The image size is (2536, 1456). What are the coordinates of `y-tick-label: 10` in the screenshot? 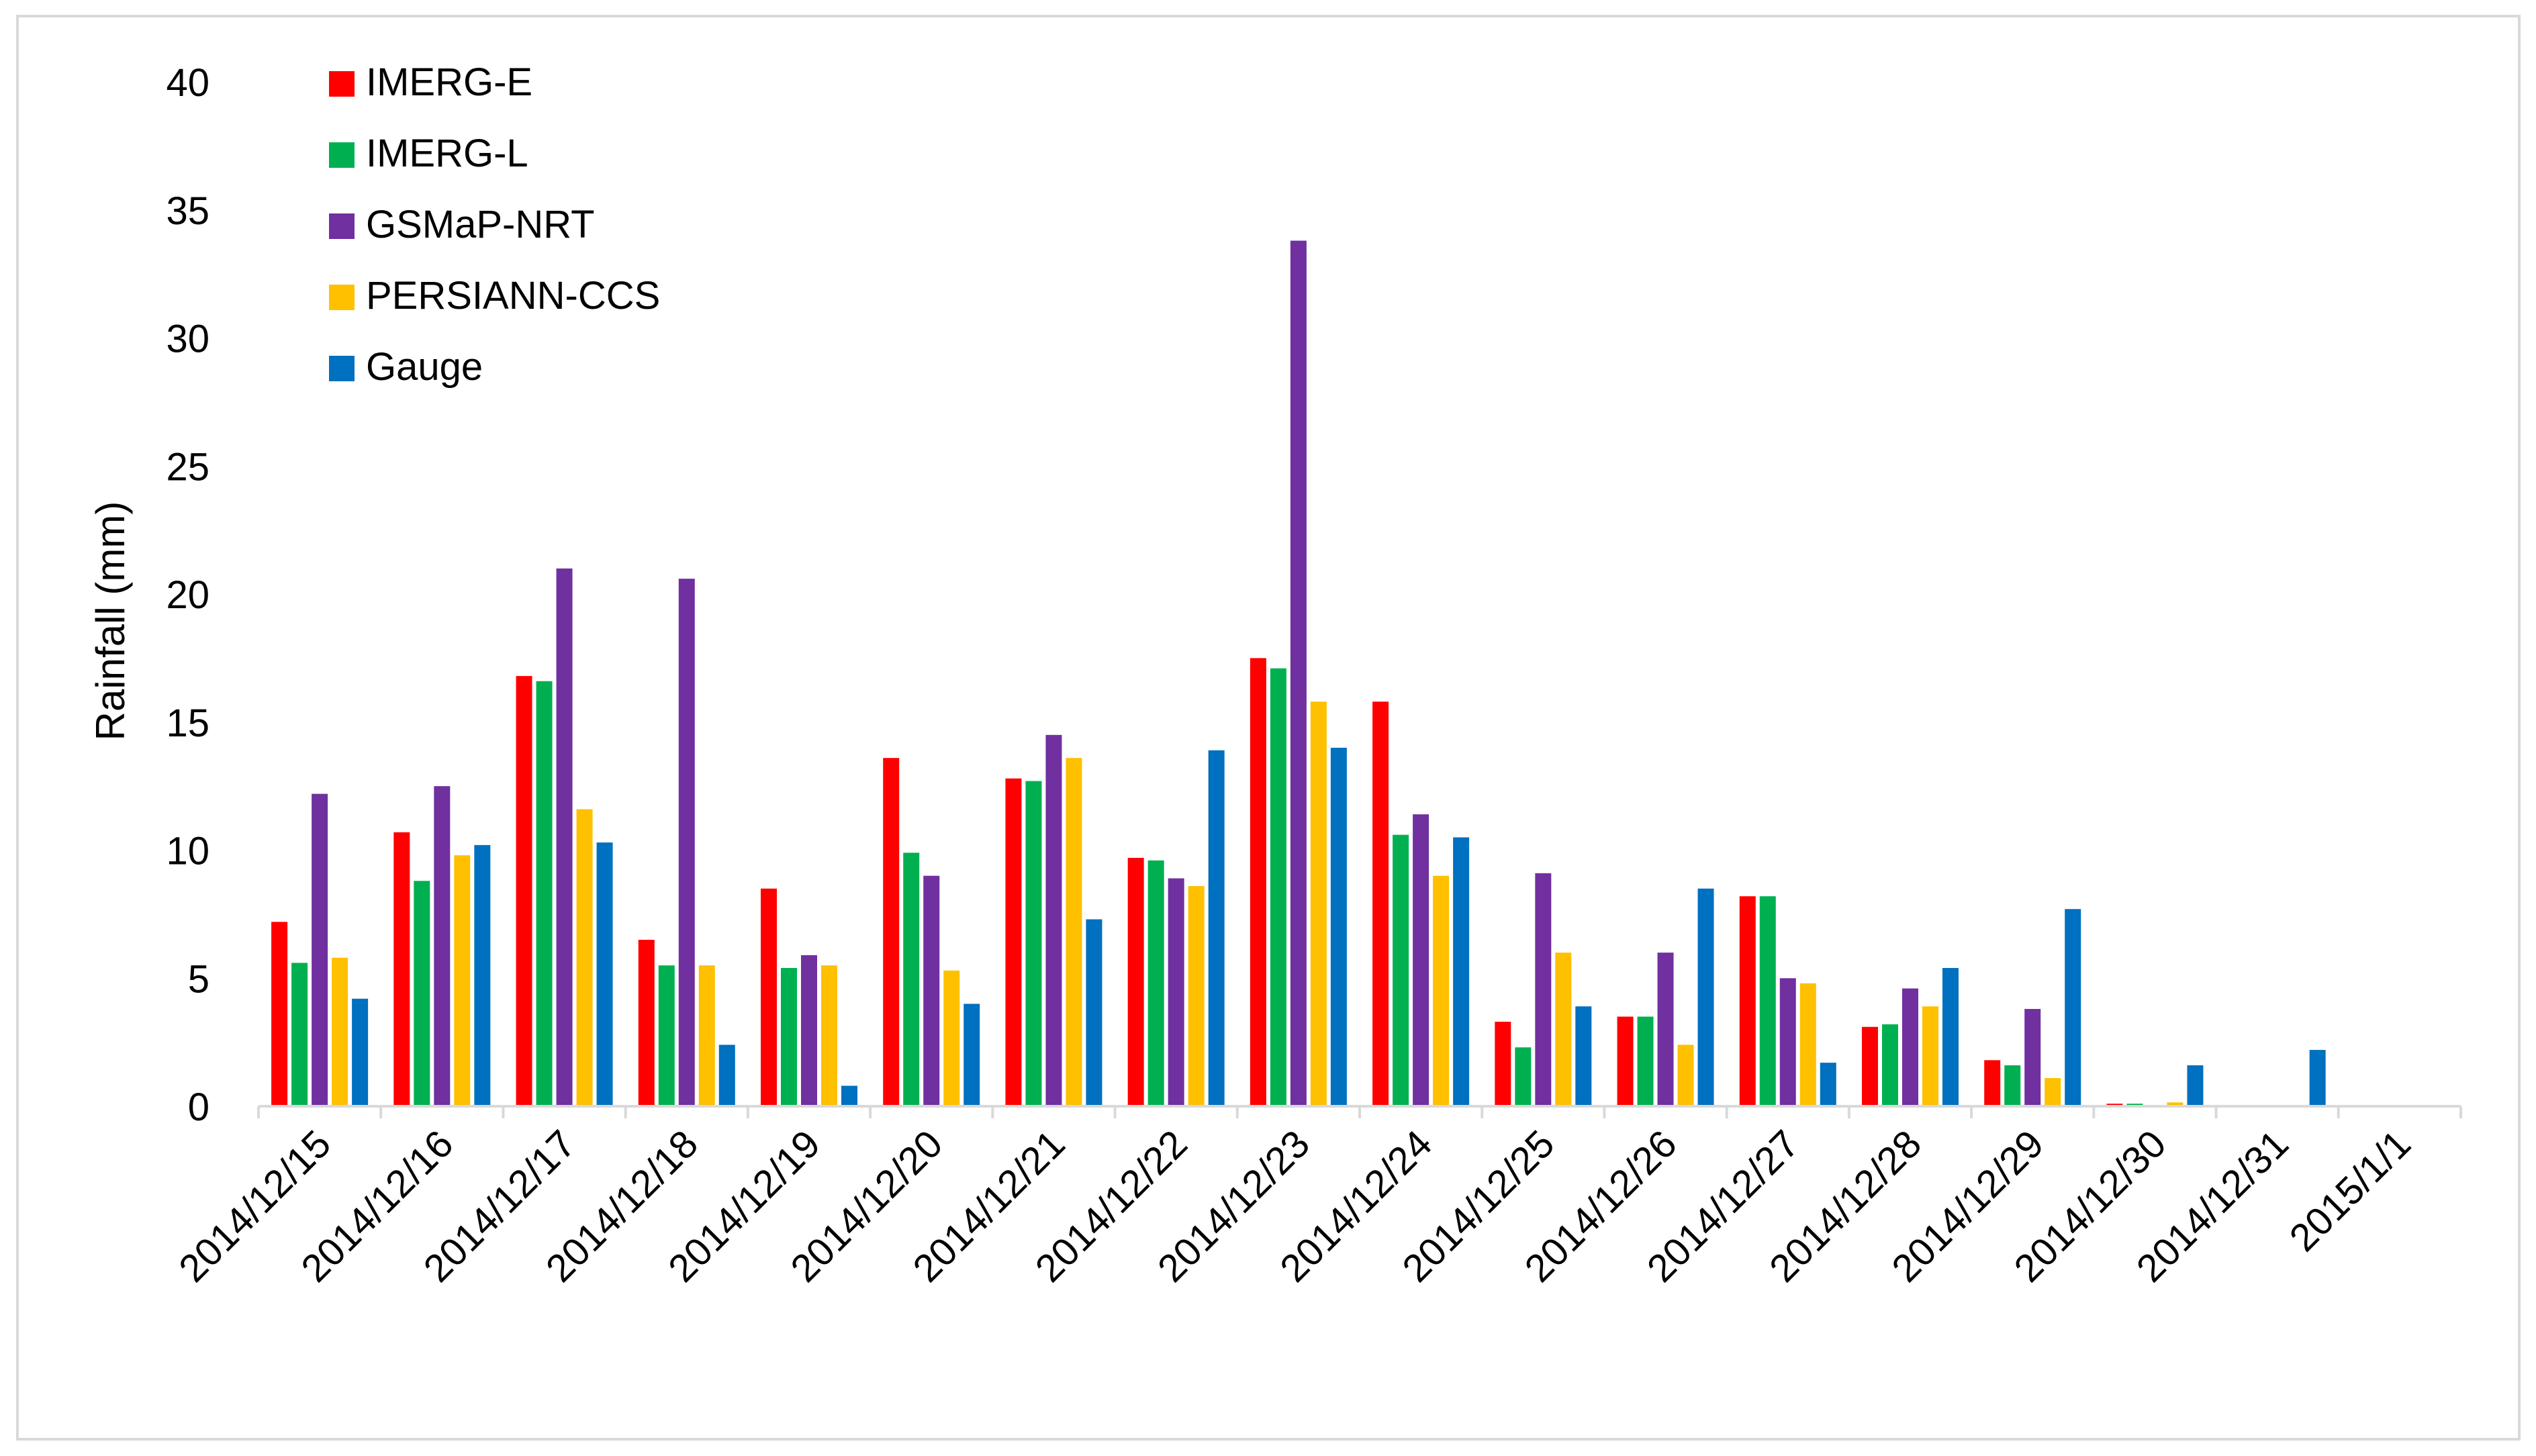 It's located at (187, 851).